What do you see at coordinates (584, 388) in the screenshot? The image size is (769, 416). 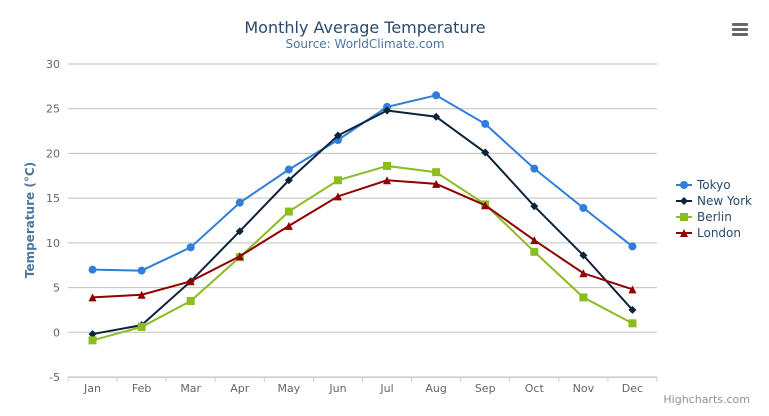 I see `x-tick-label: Nov` at bounding box center [584, 388].